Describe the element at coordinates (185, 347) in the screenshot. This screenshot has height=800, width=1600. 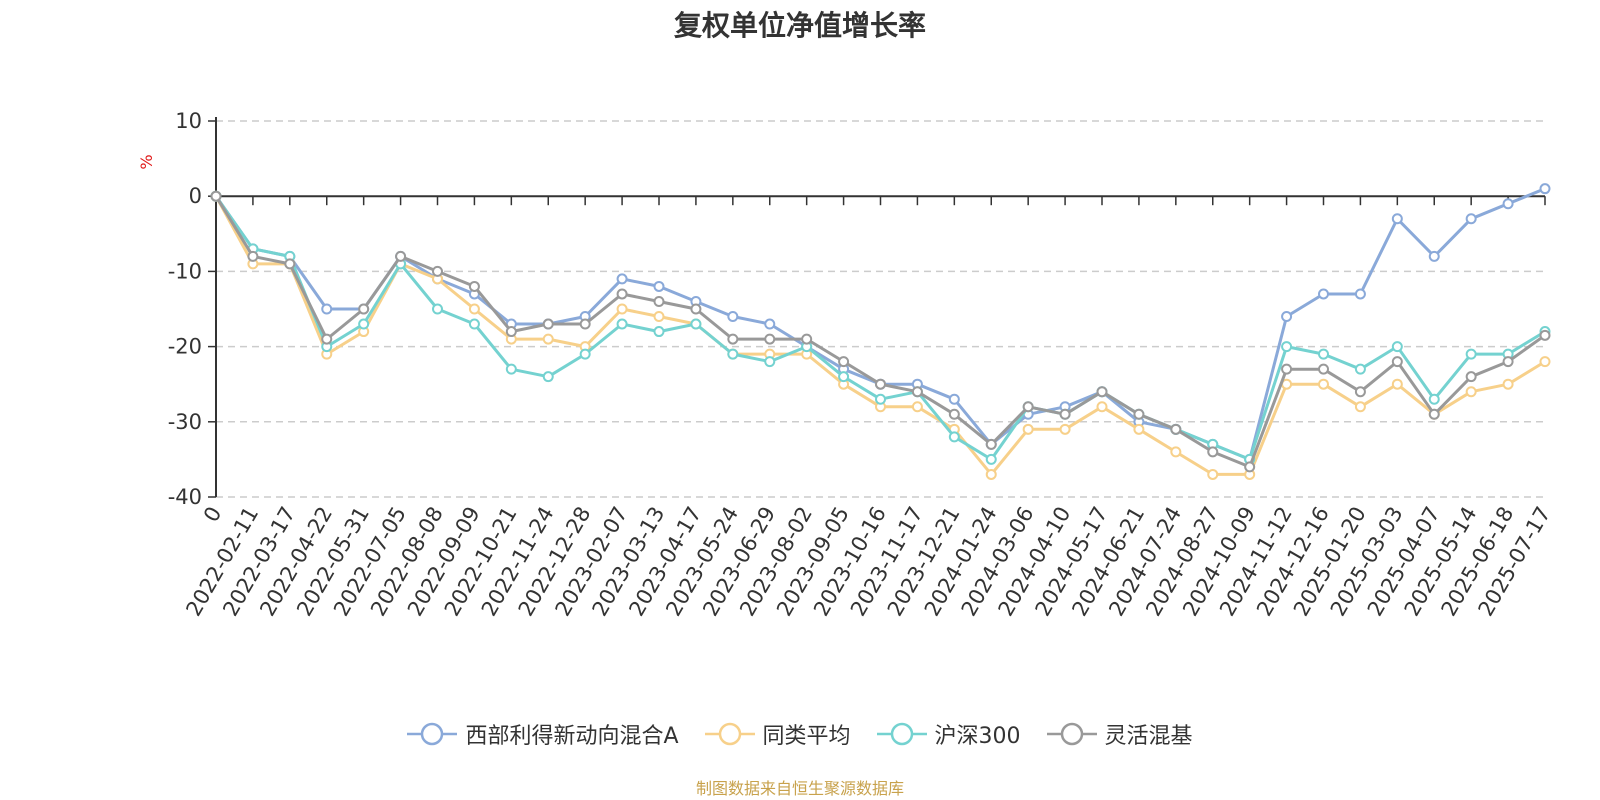
I see `y-tick-label: -20` at that location.